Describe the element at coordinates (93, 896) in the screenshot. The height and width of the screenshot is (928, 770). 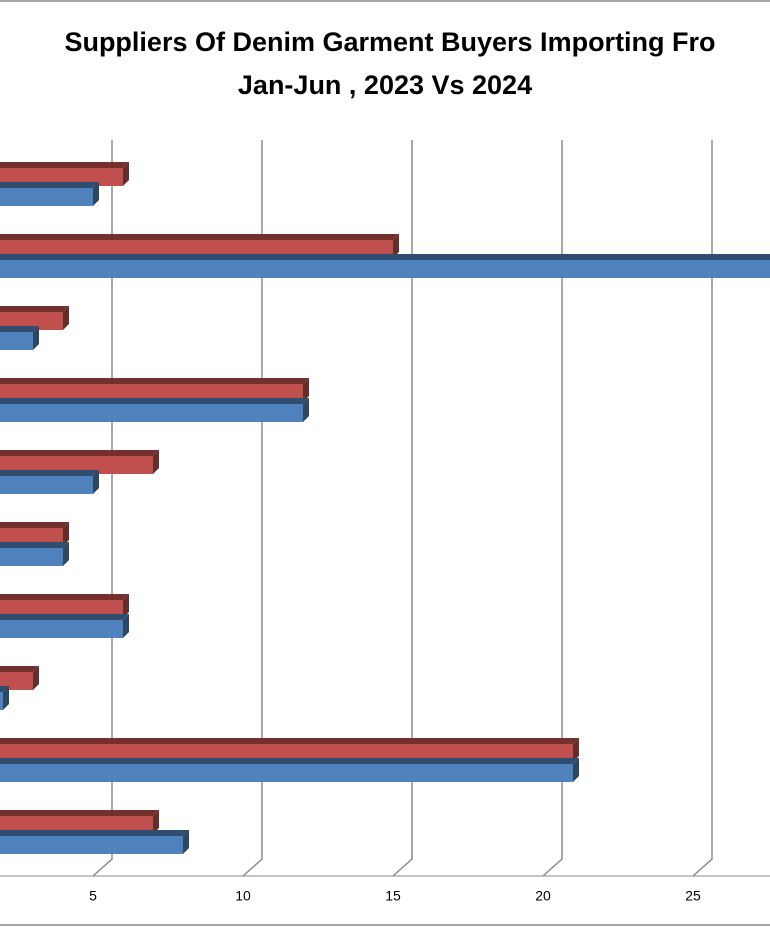
I see `x-tick-label: 5` at that location.